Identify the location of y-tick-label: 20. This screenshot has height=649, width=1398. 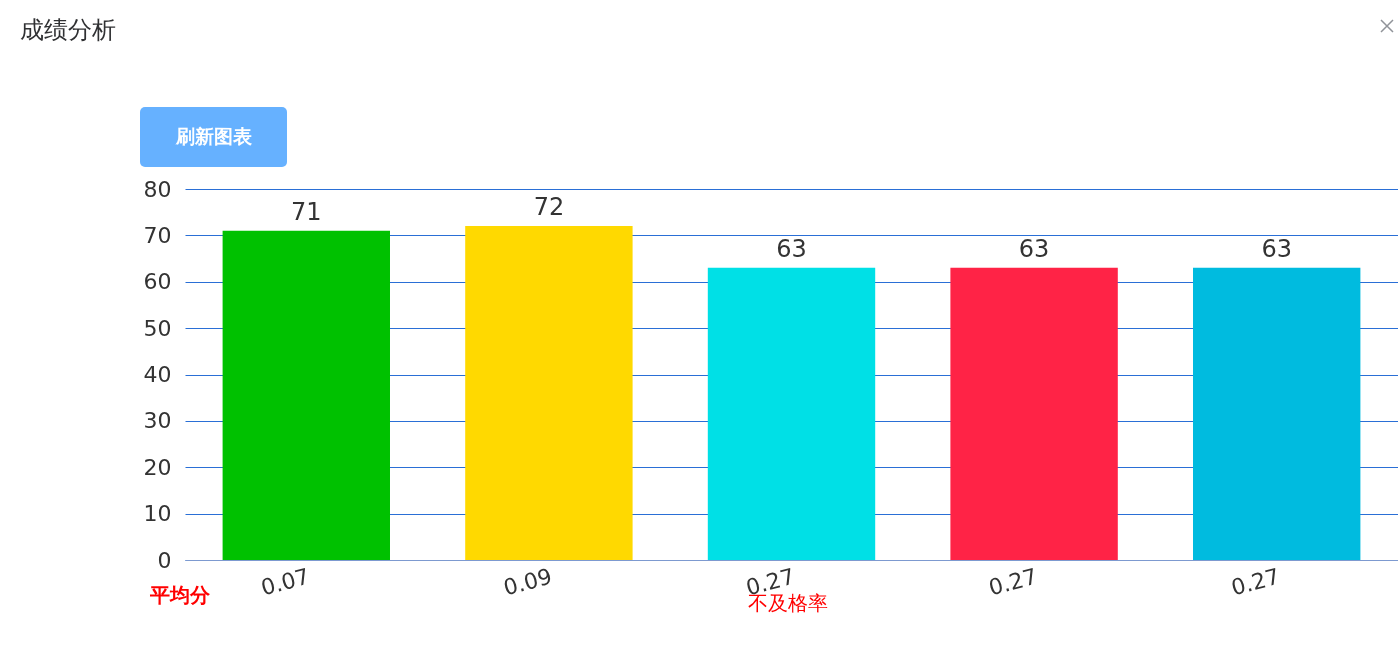
(157, 467).